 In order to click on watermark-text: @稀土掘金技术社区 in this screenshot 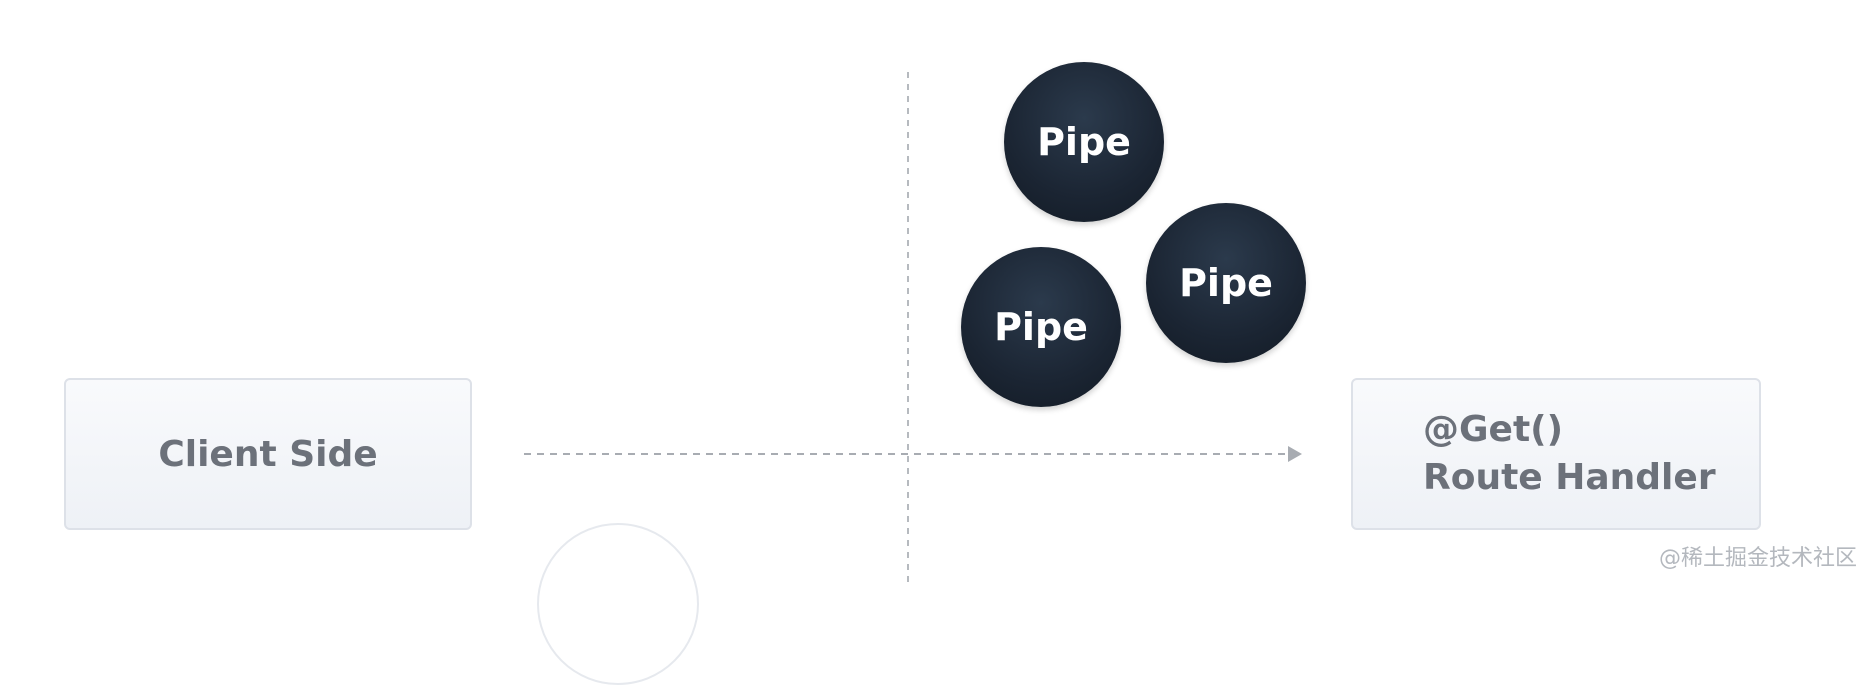, I will do `click(1757, 558)`.